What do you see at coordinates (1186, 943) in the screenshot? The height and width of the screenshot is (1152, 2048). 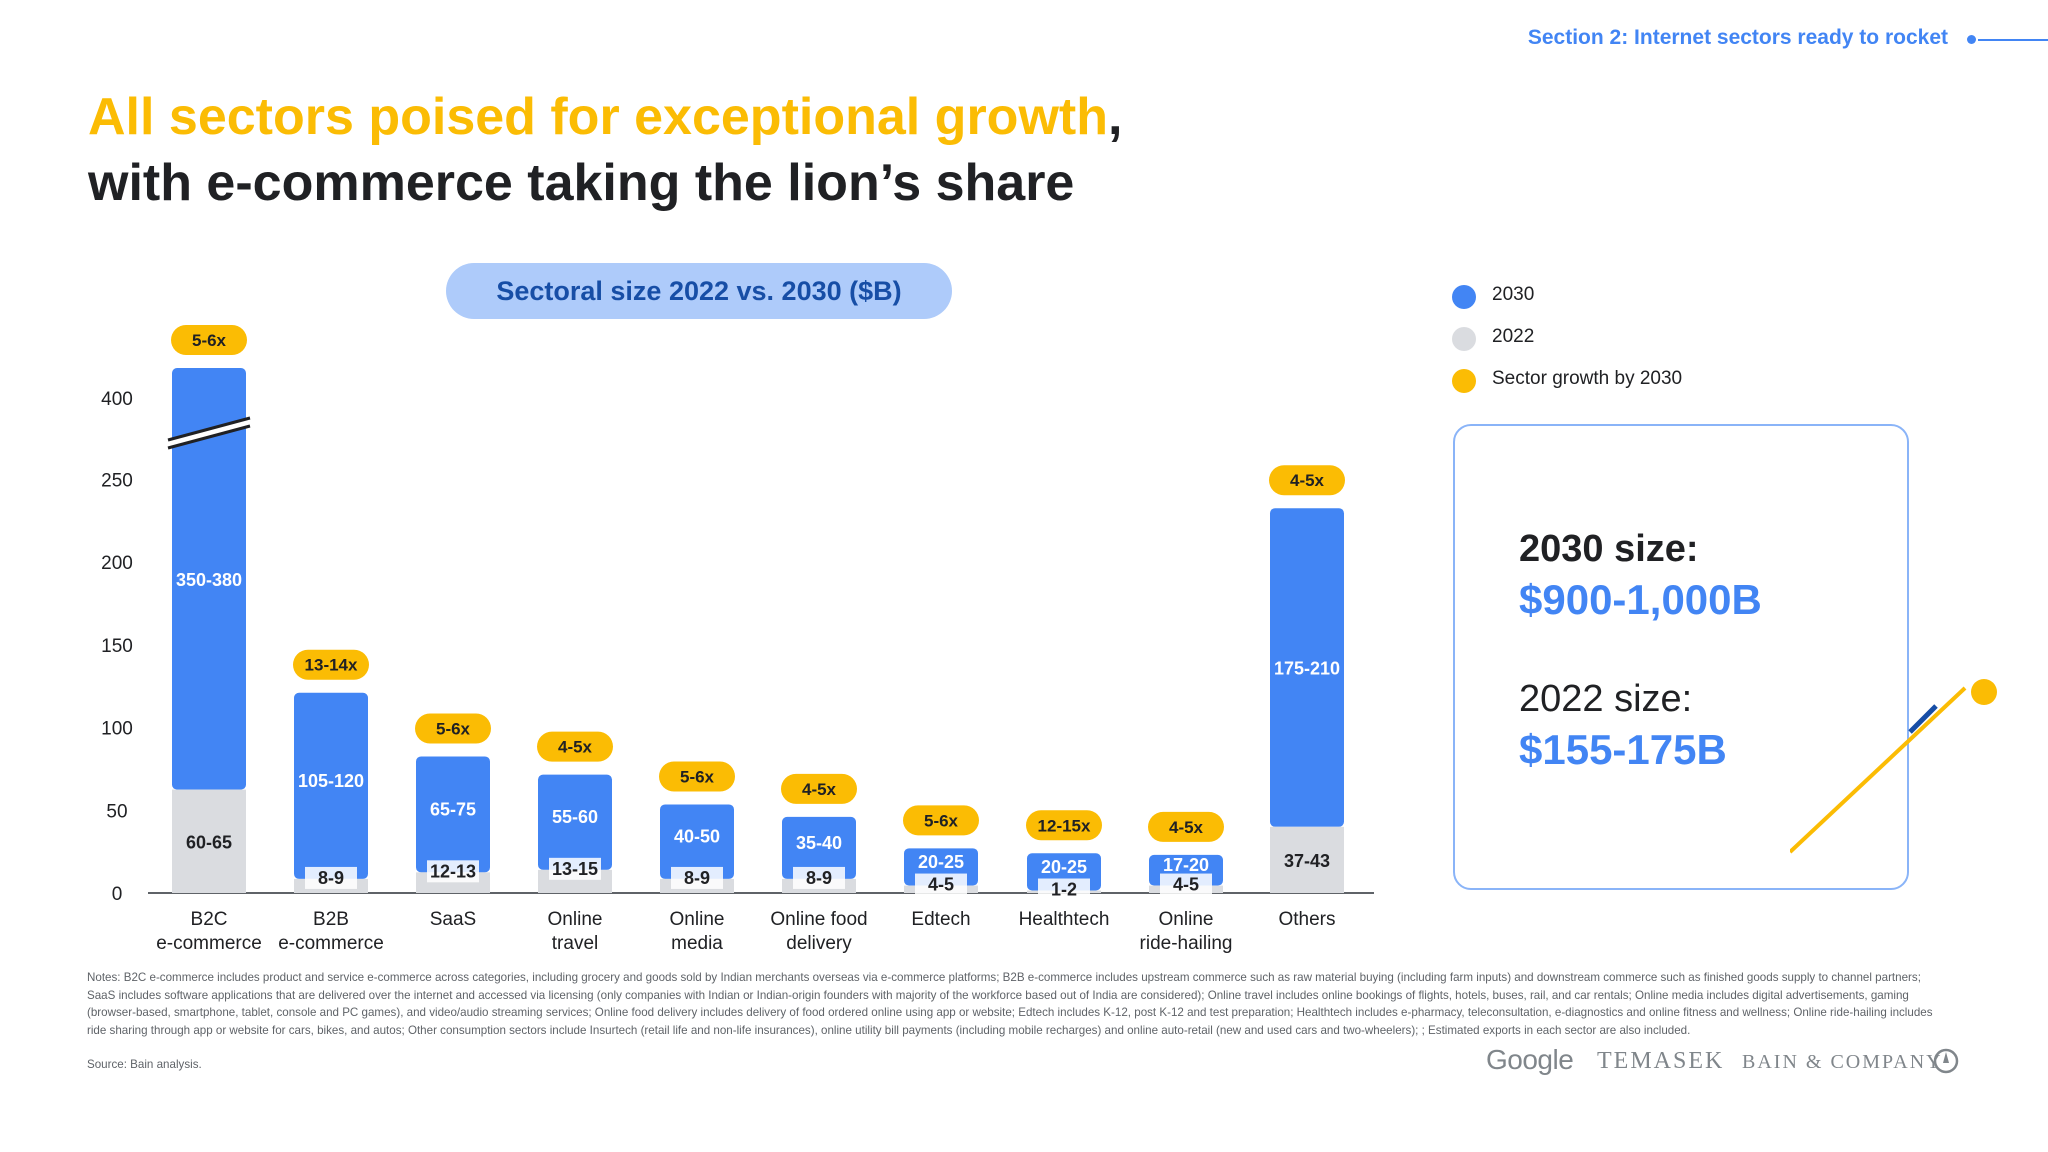 I see `x-tick-label: ride-hailing` at bounding box center [1186, 943].